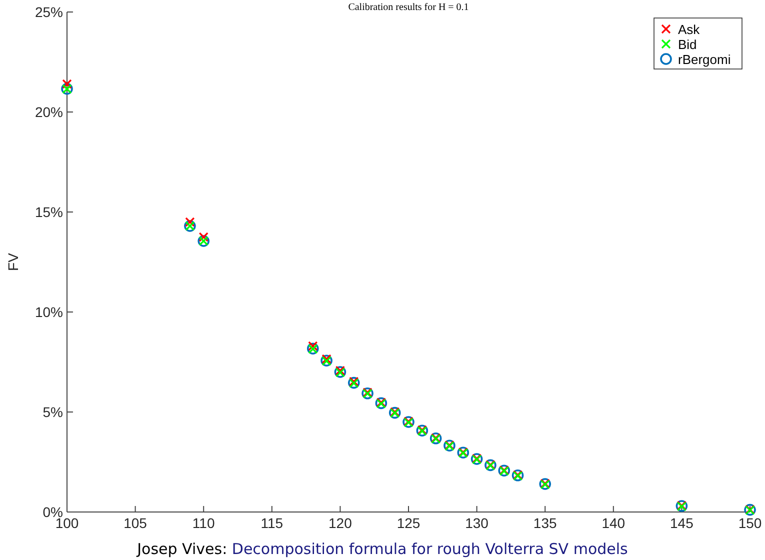 Image resolution: width=765 pixels, height=560 pixels. What do you see at coordinates (13, 261) in the screenshot?
I see `y-axis-title: FV` at bounding box center [13, 261].